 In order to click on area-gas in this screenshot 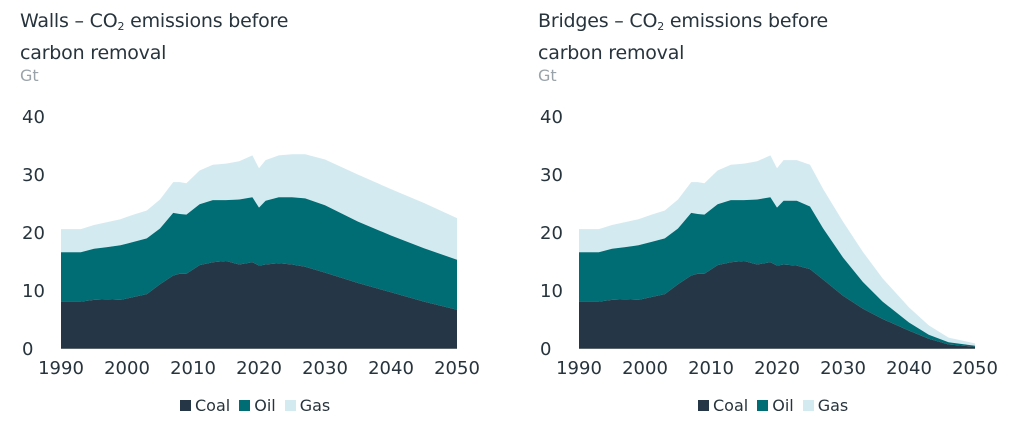, I will do `click(259, 207)`.